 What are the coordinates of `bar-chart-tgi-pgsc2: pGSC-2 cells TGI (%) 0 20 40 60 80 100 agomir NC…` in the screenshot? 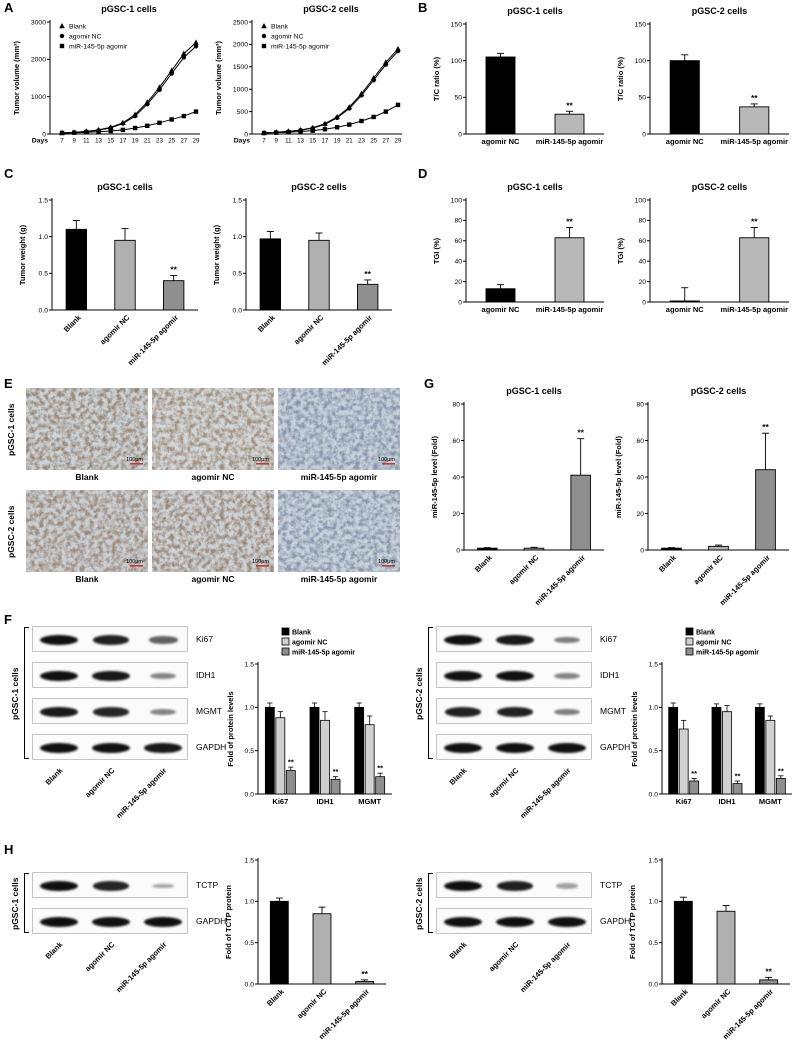 It's located at (702, 248).